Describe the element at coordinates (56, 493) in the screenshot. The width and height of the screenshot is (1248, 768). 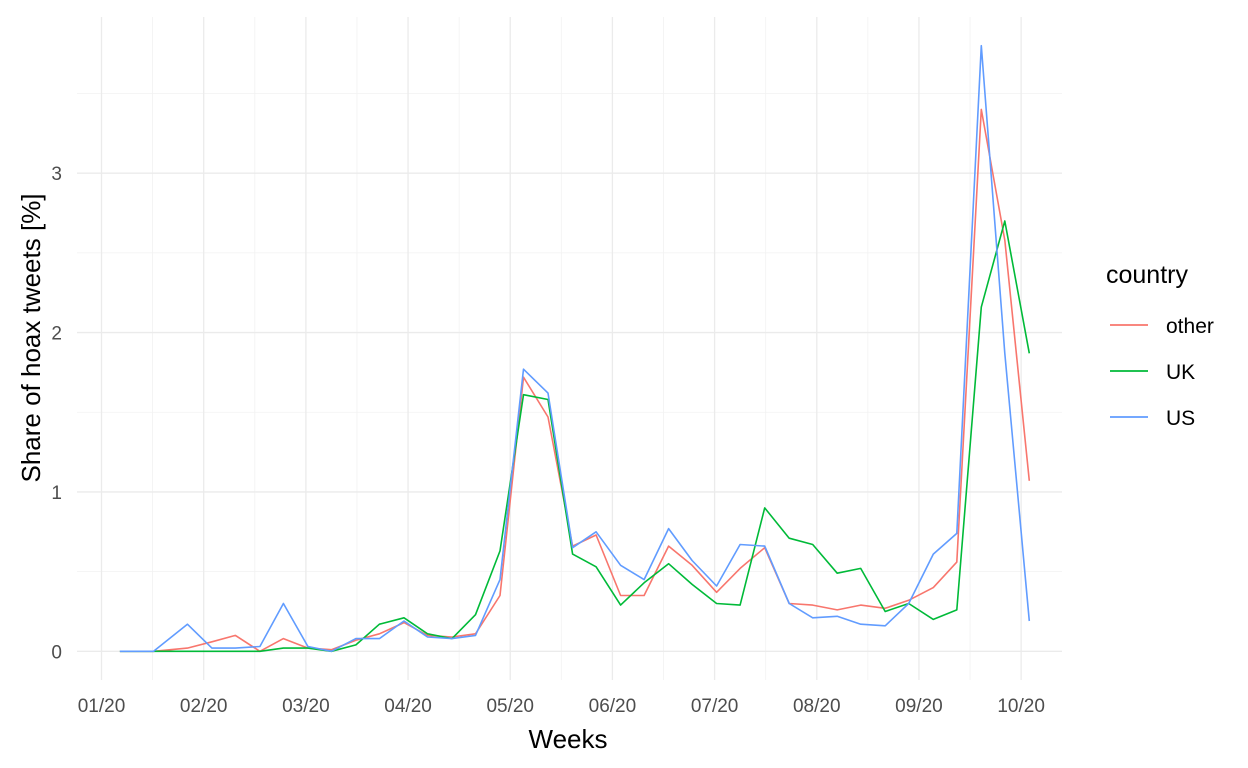
I see `y-tick-label: 1` at that location.